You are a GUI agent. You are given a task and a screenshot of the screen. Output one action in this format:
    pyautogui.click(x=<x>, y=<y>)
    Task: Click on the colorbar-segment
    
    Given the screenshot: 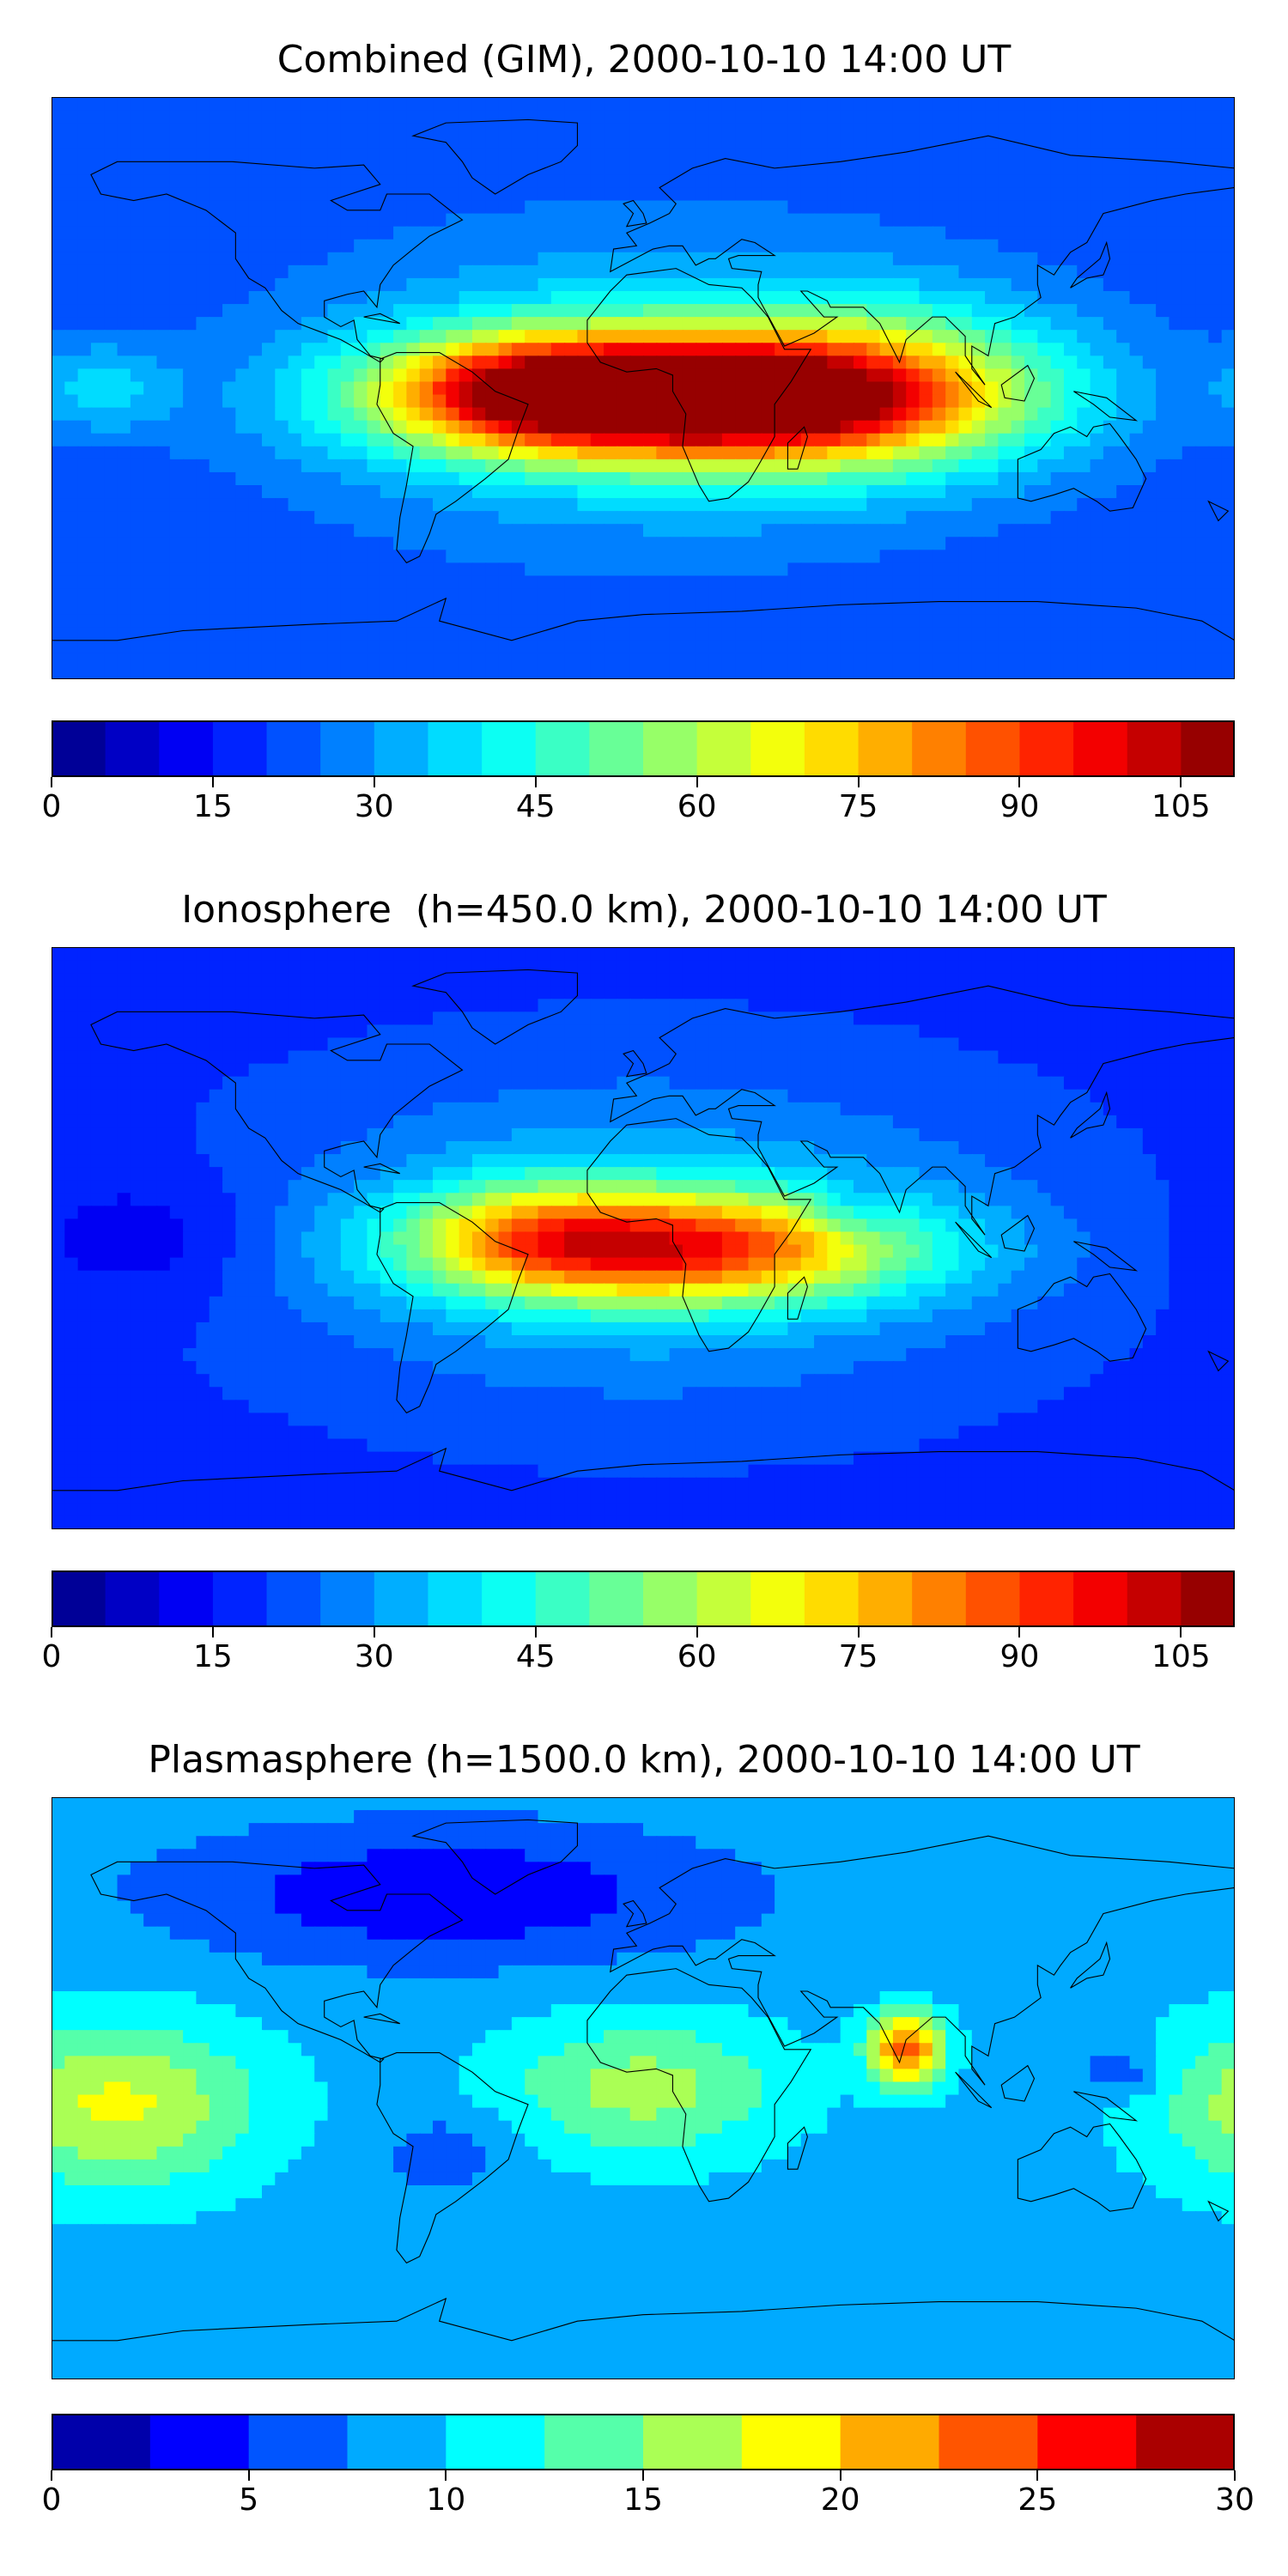 What is the action you would take?
    pyautogui.click(x=1046, y=748)
    